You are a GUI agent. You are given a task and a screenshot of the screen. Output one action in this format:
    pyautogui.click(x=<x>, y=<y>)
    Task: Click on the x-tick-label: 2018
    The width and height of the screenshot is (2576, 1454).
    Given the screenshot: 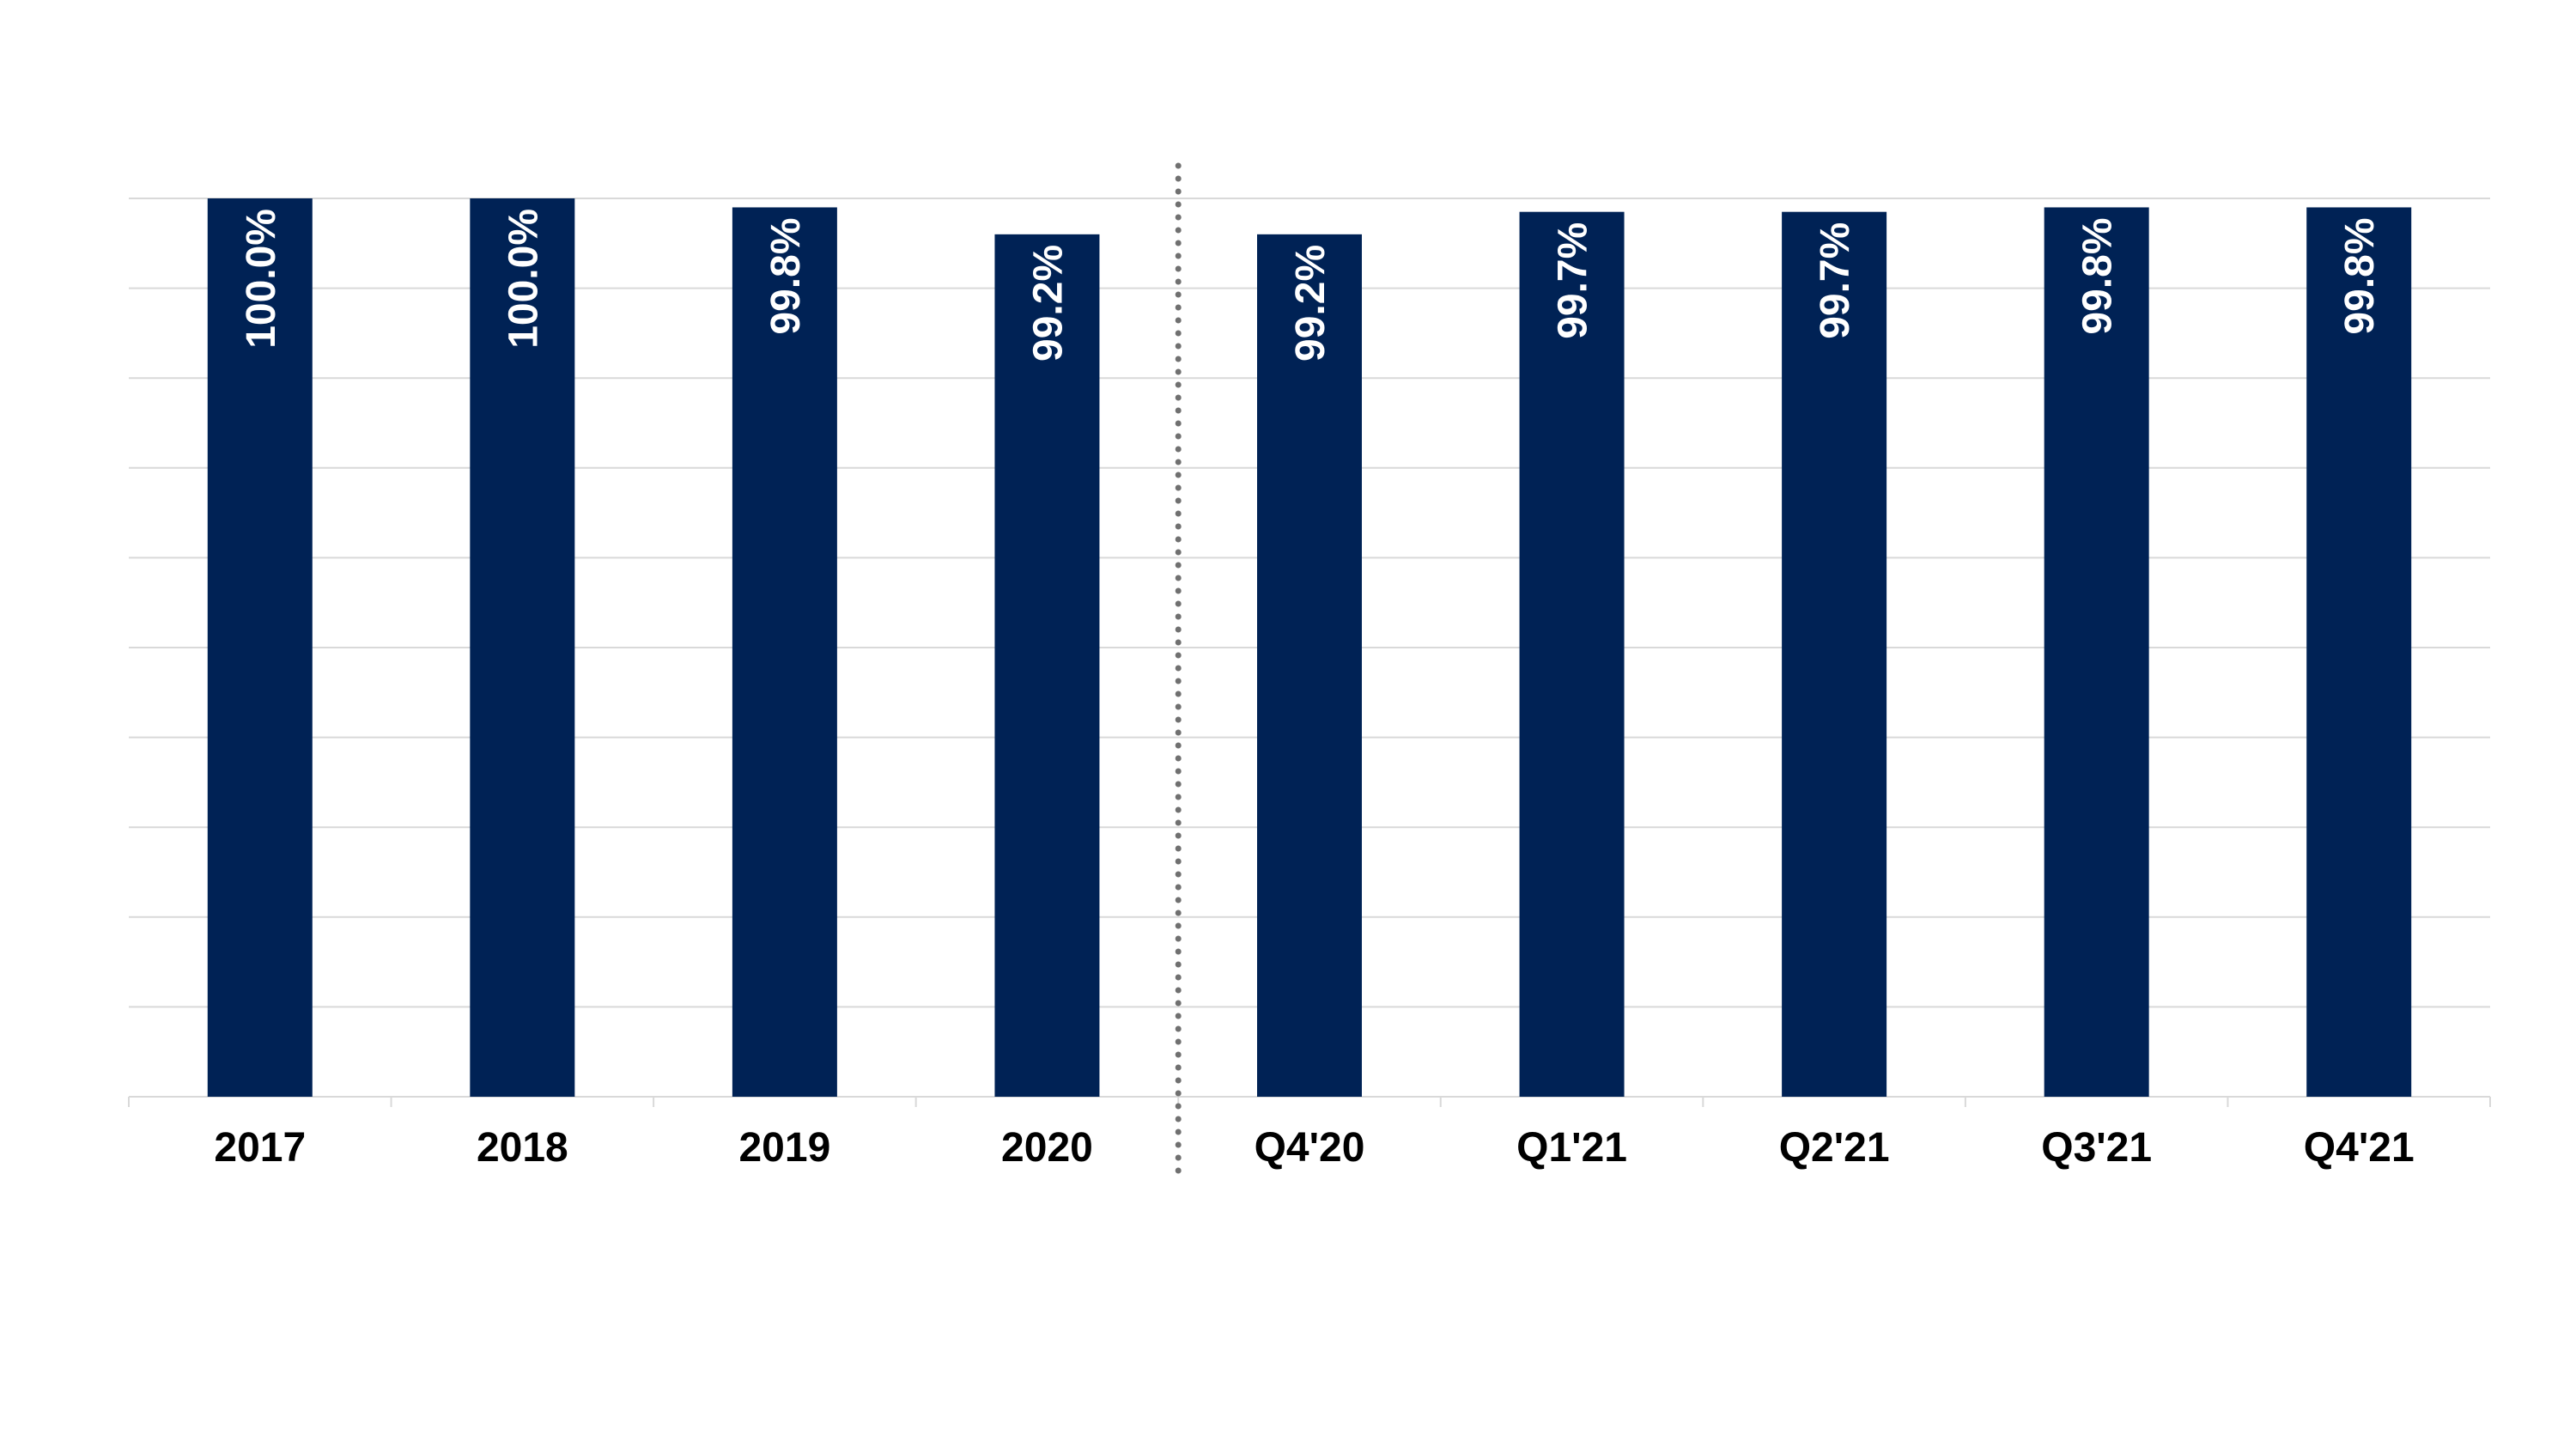 What is the action you would take?
    pyautogui.click(x=522, y=1148)
    